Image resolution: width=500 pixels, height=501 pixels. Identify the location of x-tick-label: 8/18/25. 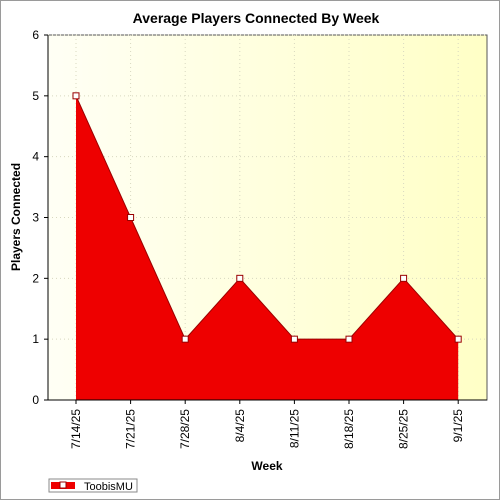
(349, 429).